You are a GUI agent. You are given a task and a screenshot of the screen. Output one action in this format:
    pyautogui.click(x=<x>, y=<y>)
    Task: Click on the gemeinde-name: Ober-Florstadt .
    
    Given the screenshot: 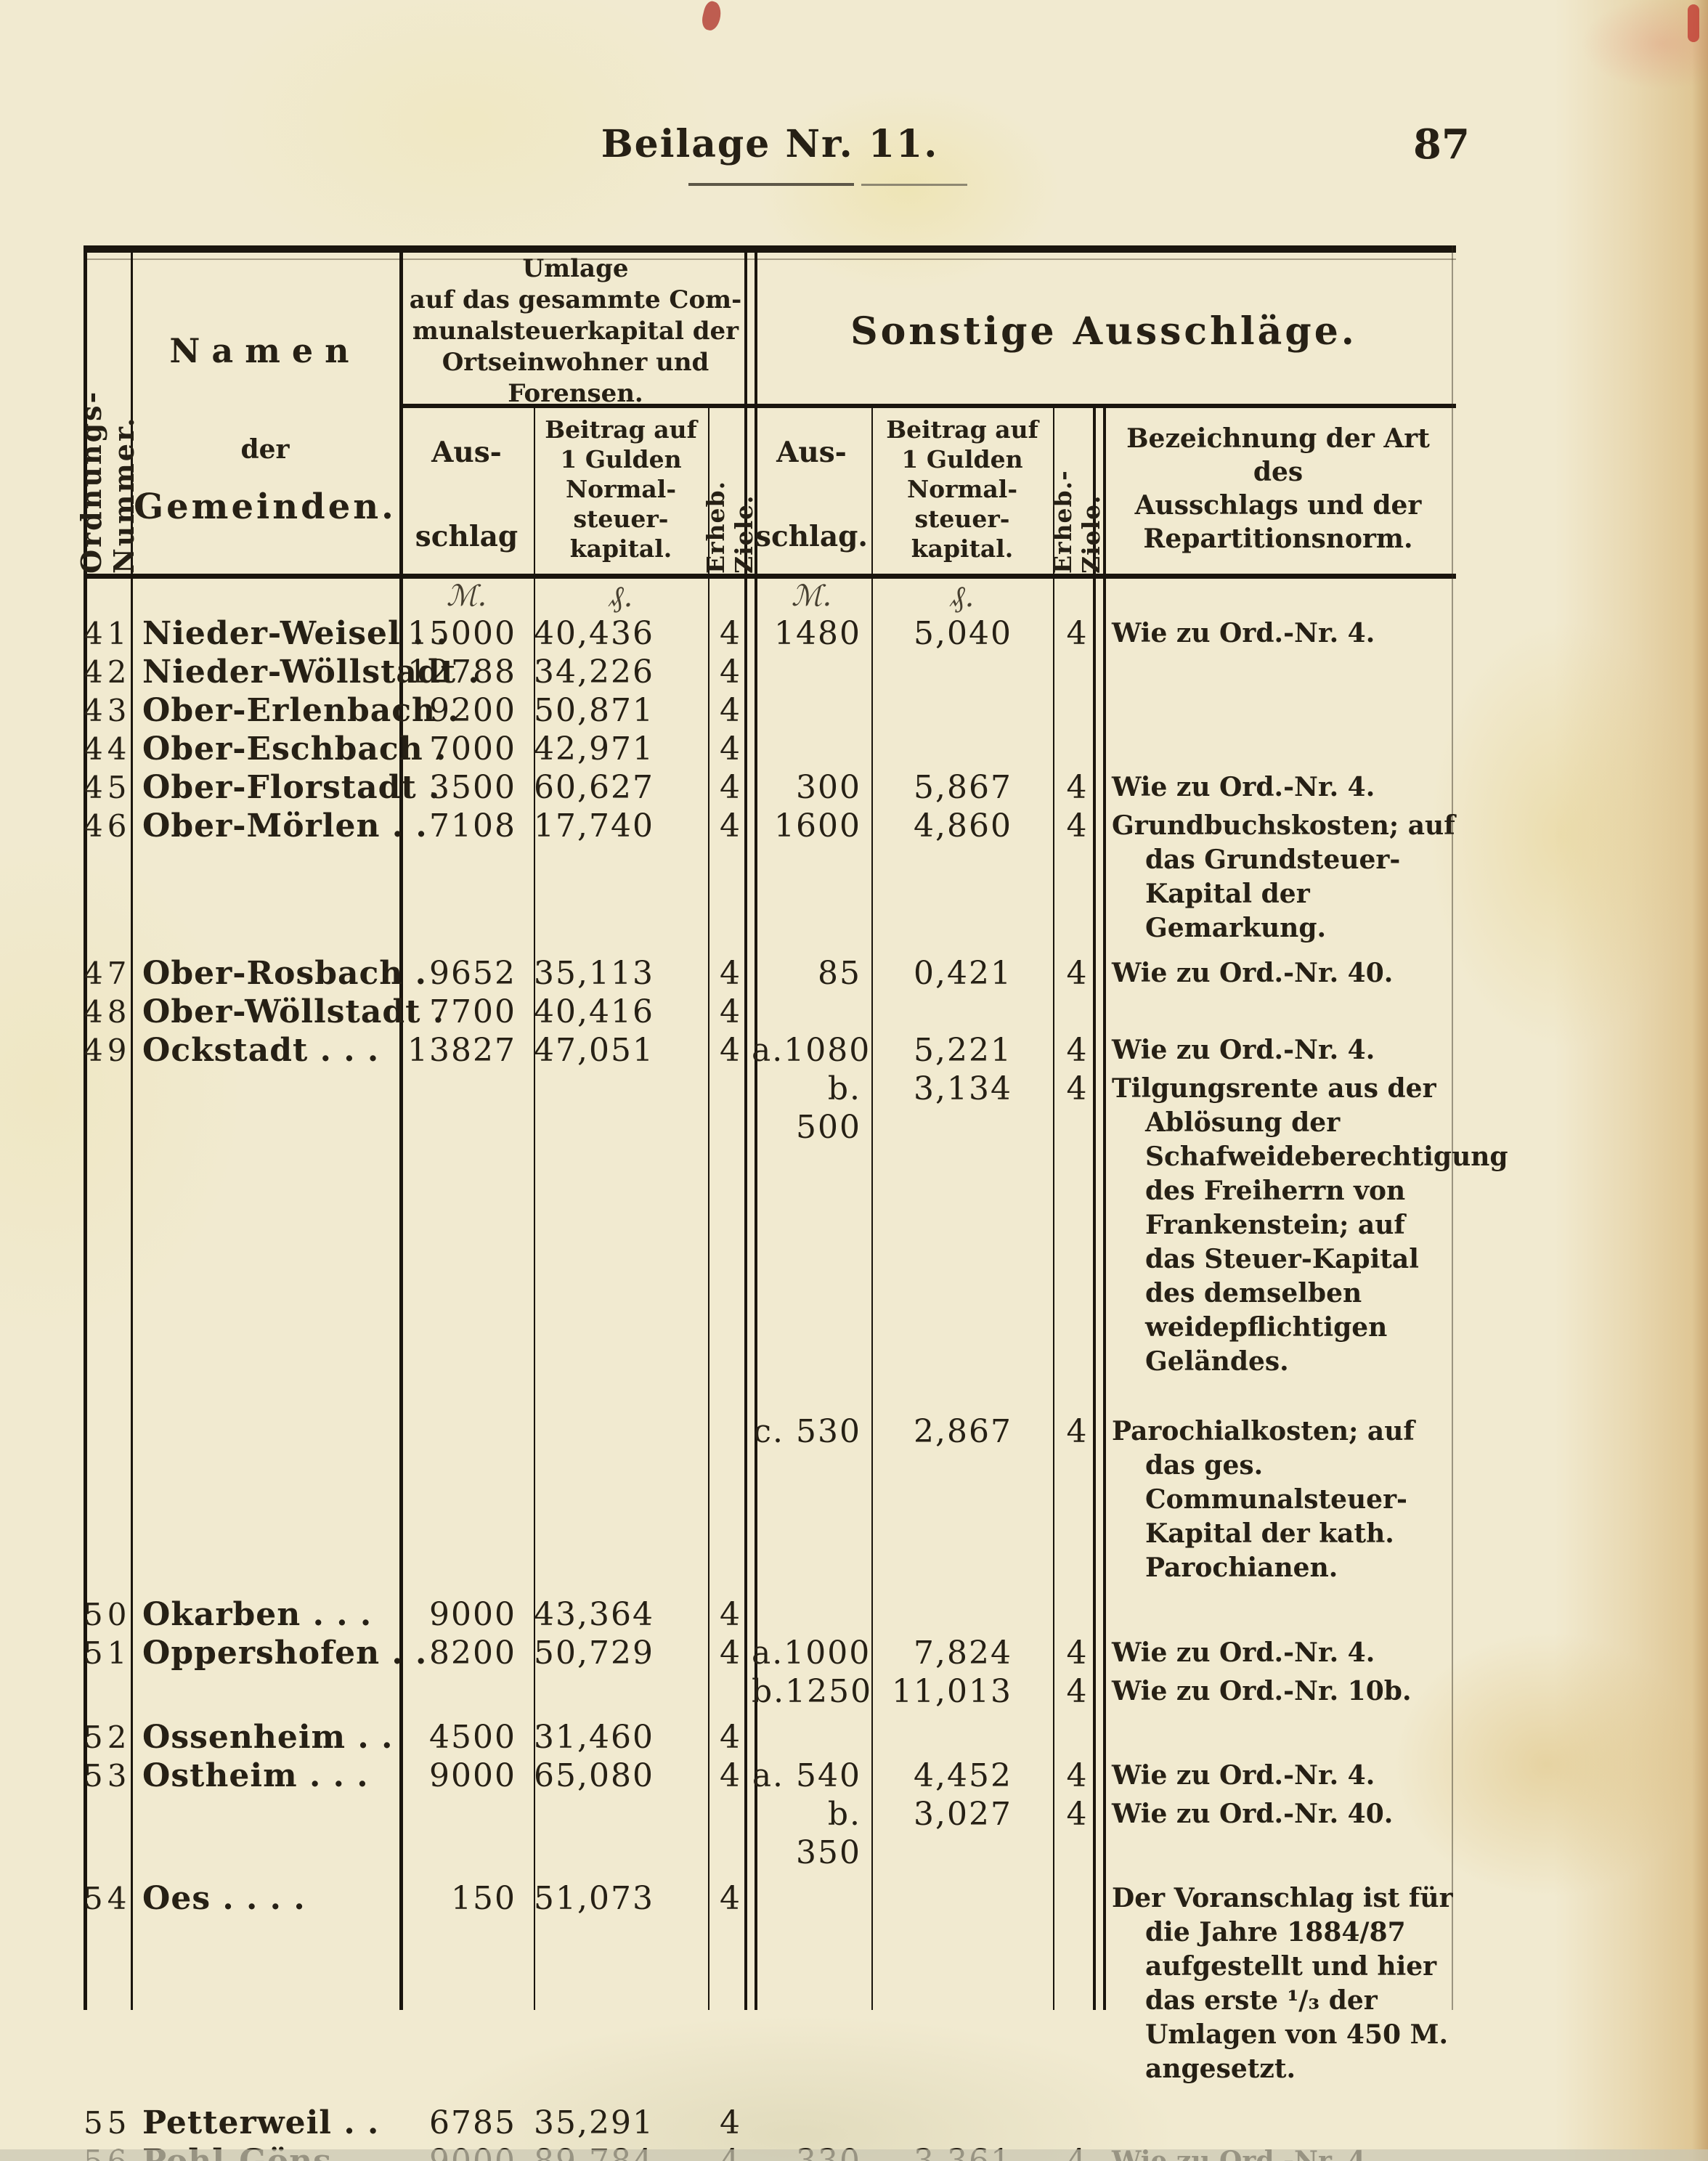 What is the action you would take?
    pyautogui.click(x=291, y=788)
    